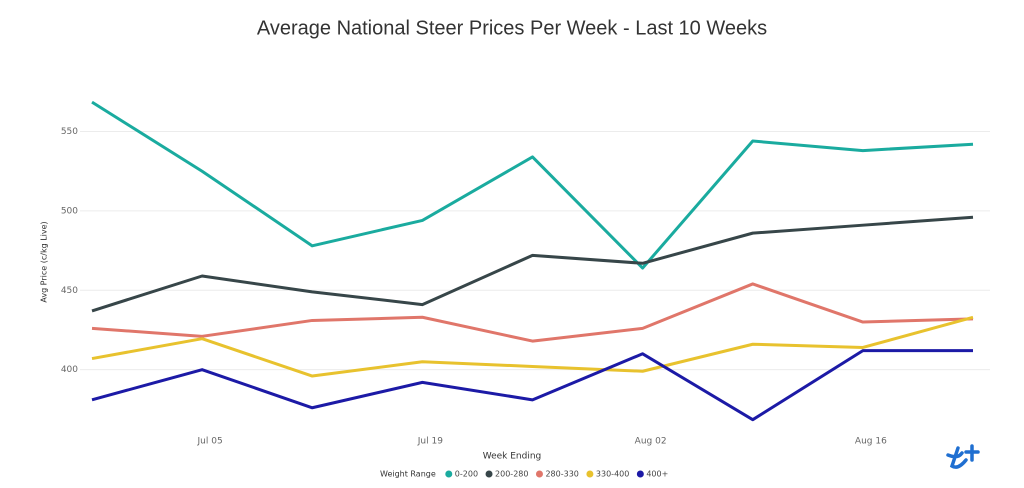 The image size is (1024, 488). Describe the element at coordinates (511, 474) in the screenshot. I see `legend-label: 200-280` at that location.